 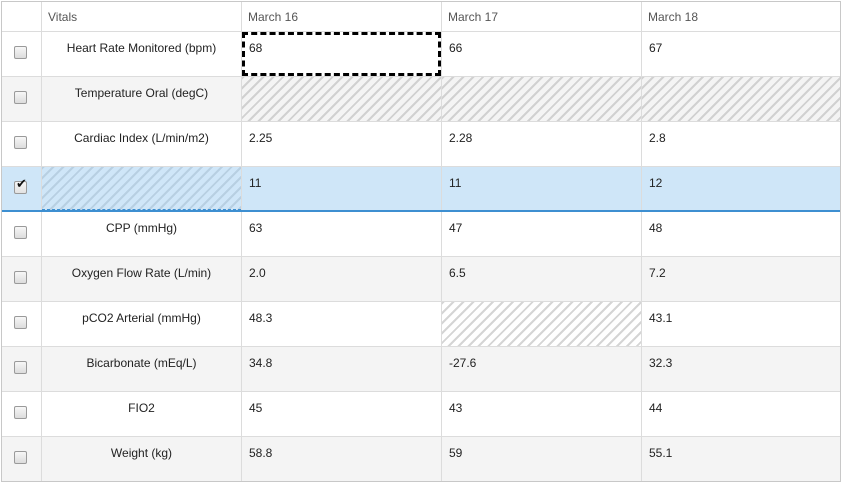 I want to click on table-row: Bicarbonate (mEq/L) 34.8 -27.6 32.3, so click(x=421, y=369).